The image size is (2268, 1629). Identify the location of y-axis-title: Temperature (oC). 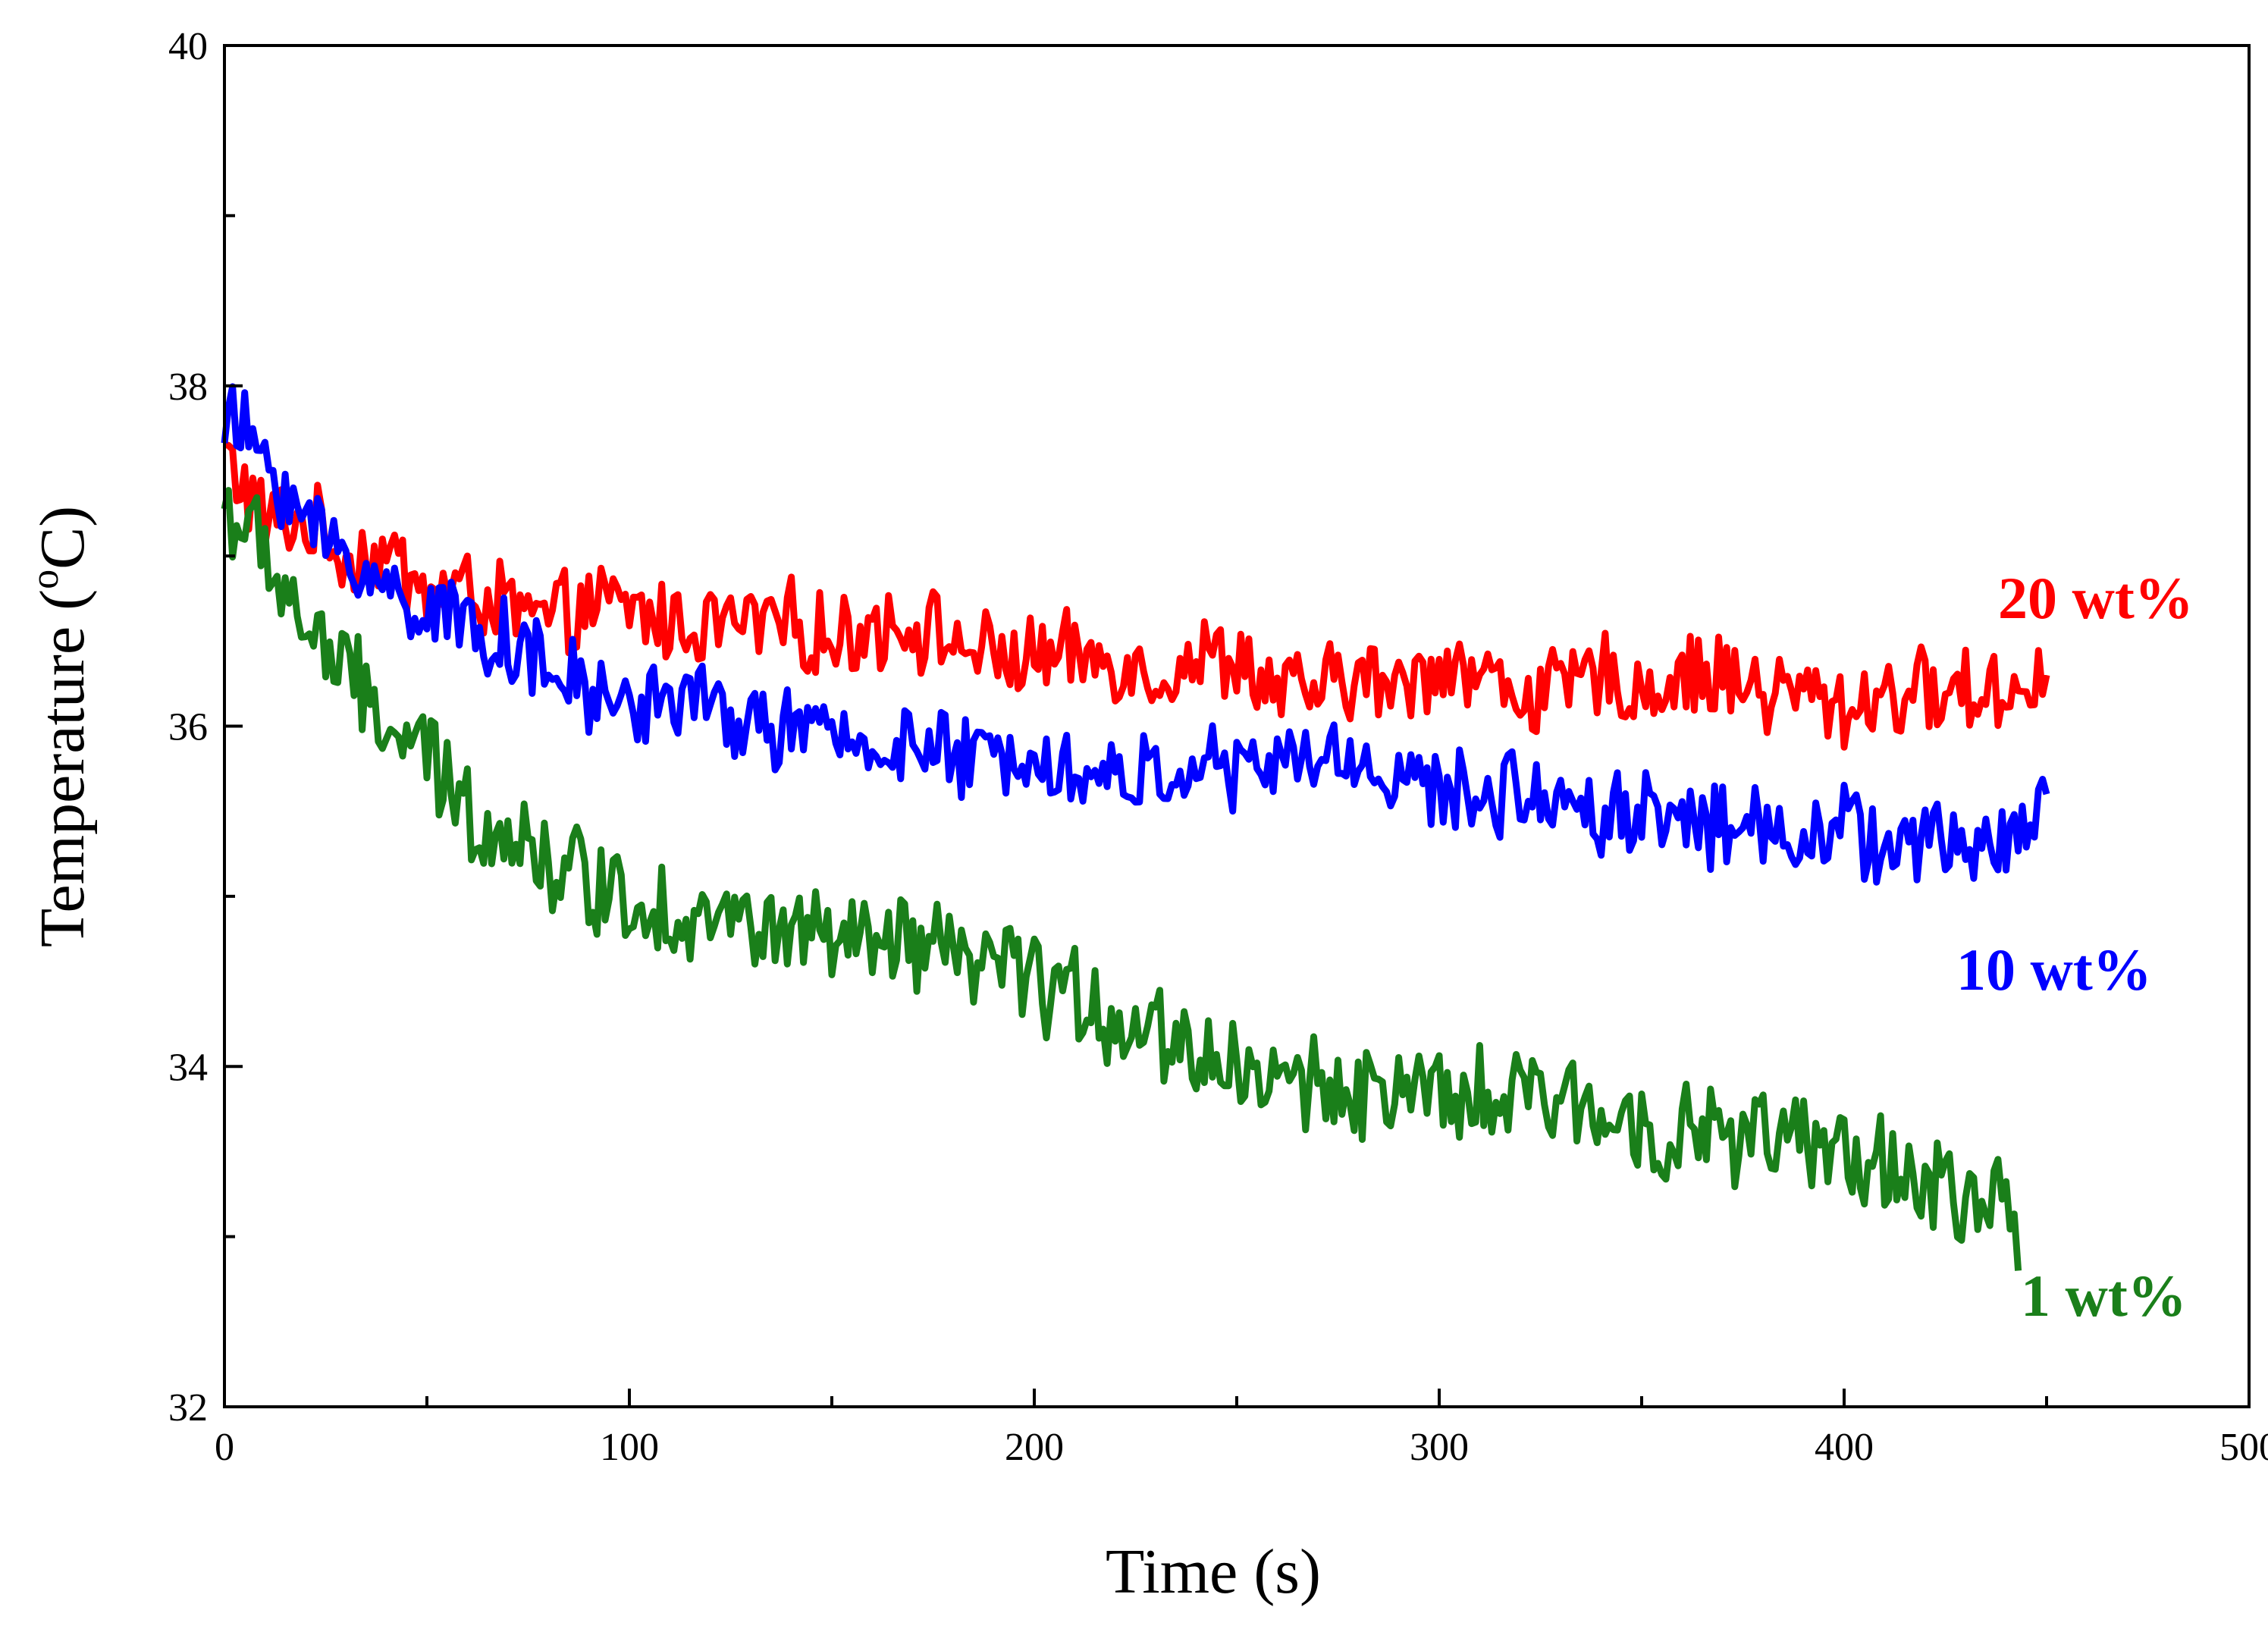
(61, 726).